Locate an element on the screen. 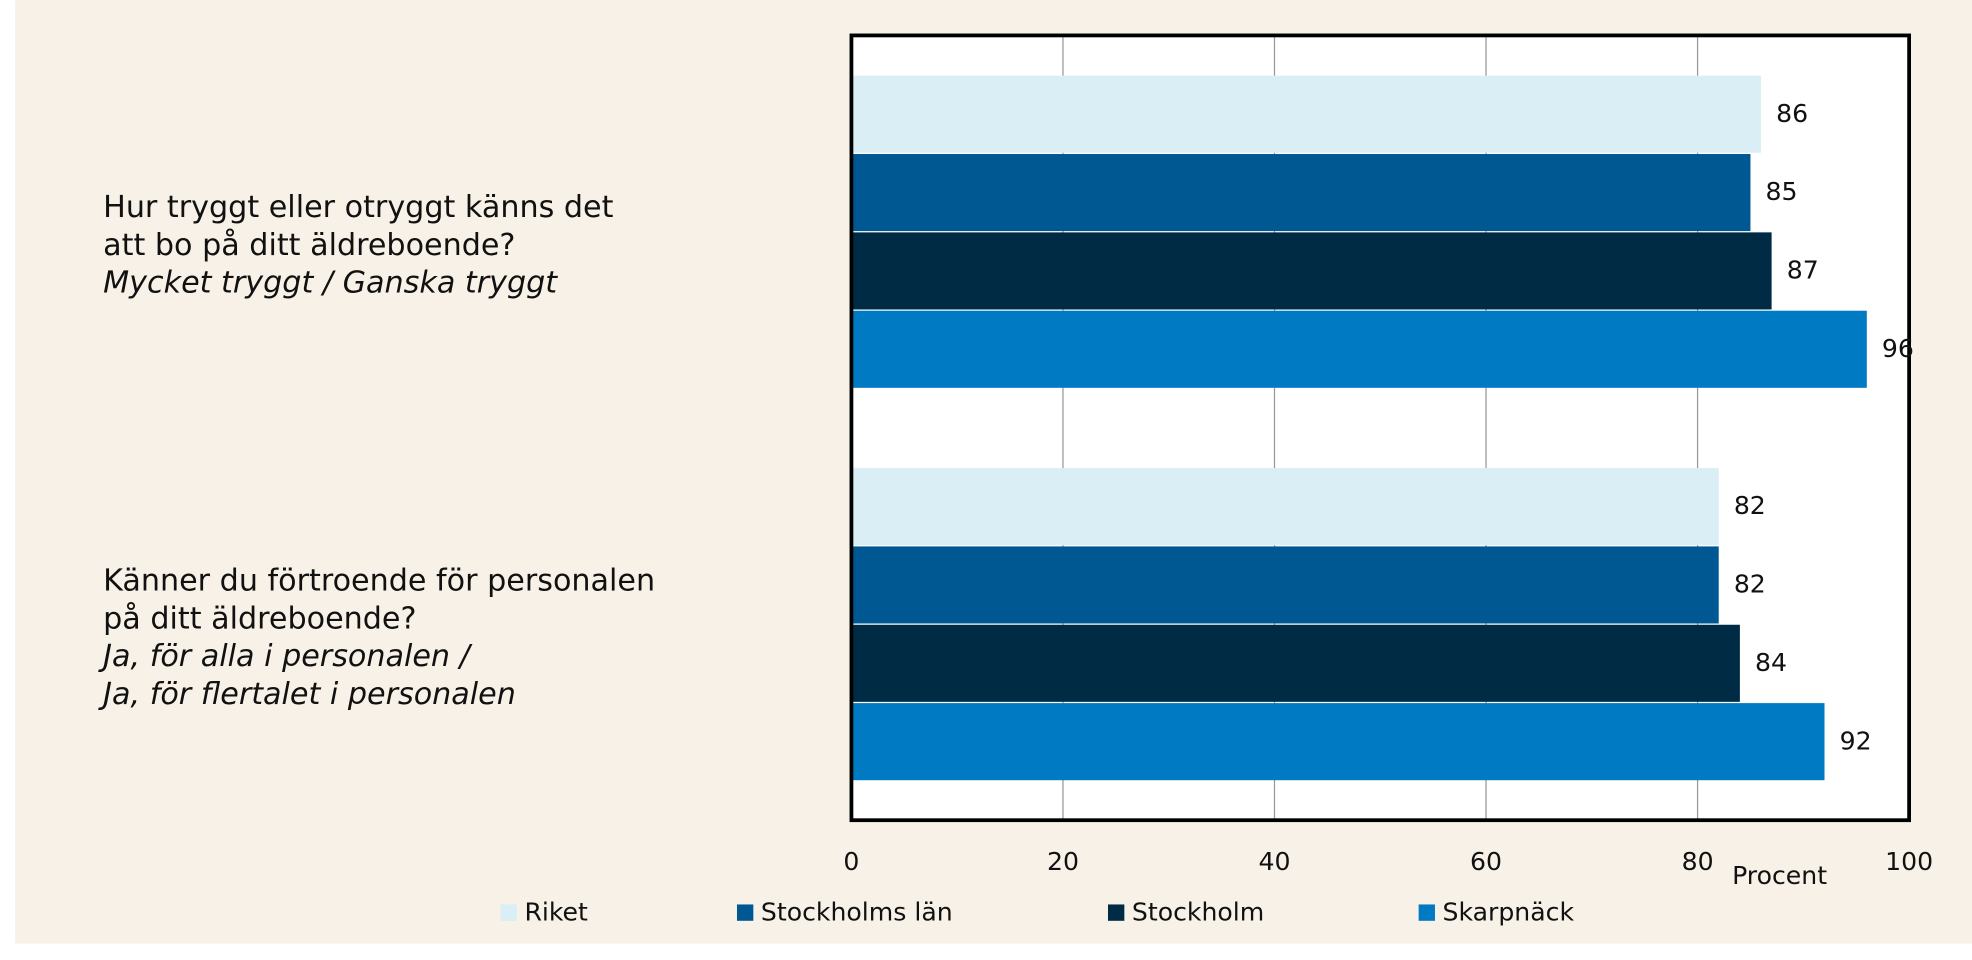 Image resolution: width=1972 pixels, height=960 pixels. x-tick-label: 80 is located at coordinates (1698, 861).